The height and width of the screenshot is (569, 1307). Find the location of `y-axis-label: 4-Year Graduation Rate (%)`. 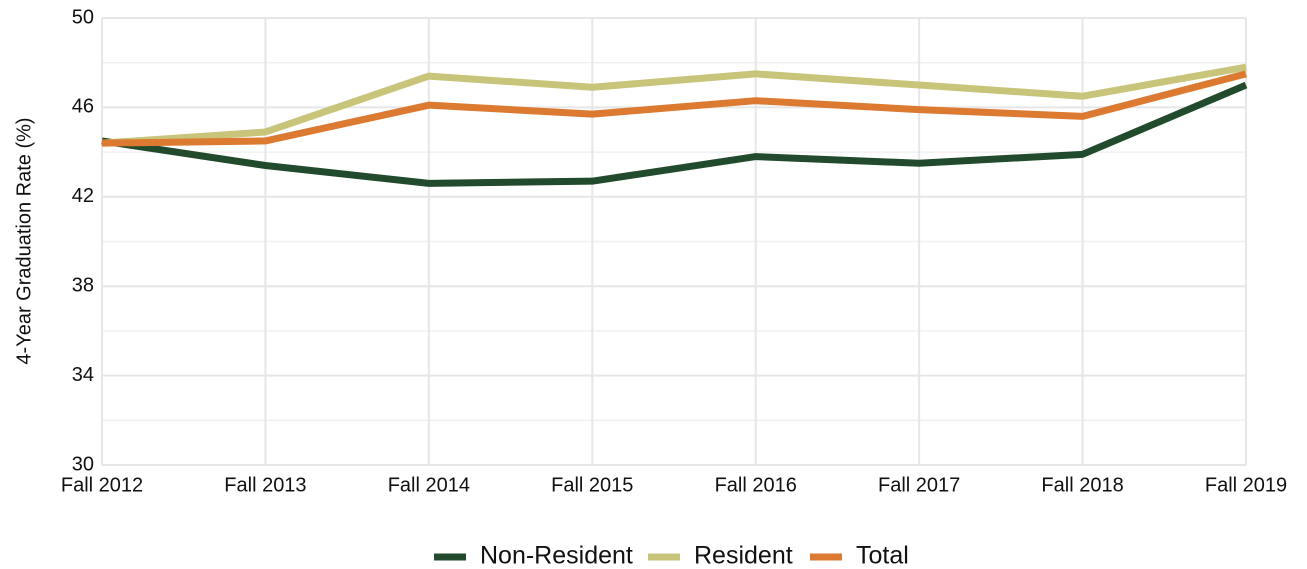

y-axis-label: 4-Year Graduation Rate (%) is located at coordinates (24, 240).